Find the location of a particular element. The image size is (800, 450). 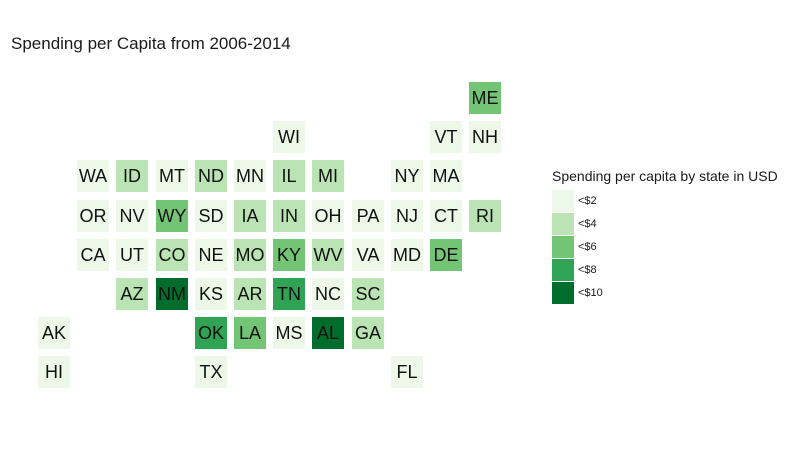

legend-item: <$10 is located at coordinates (665, 292).